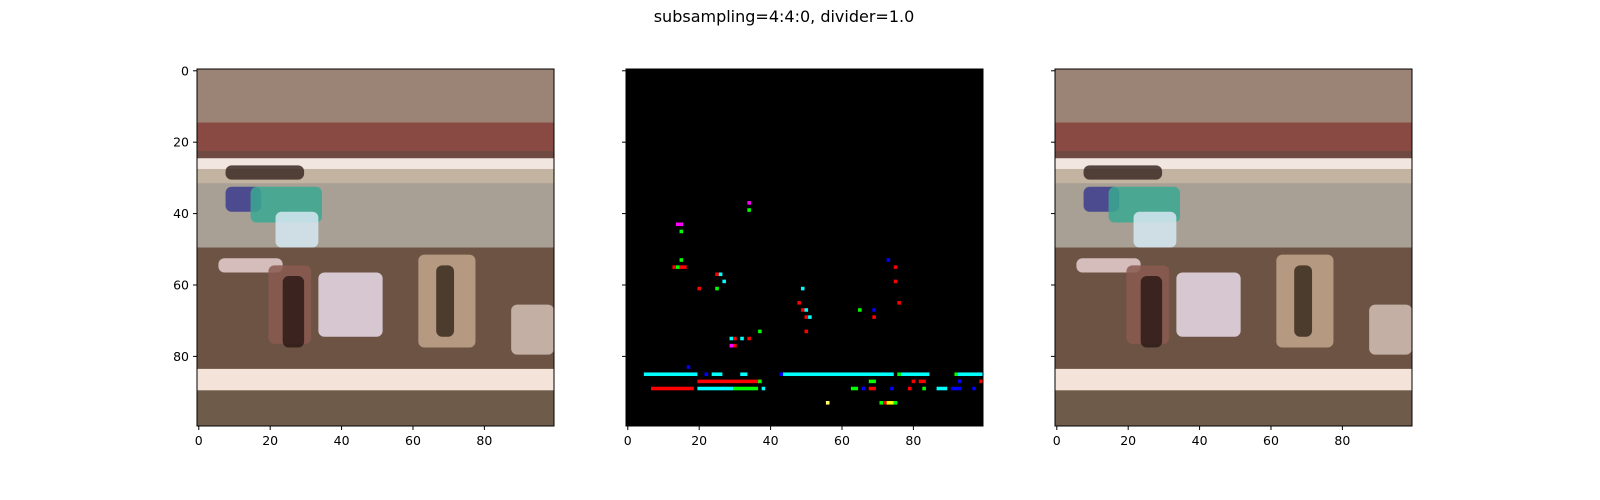 The width and height of the screenshot is (1600, 500). What do you see at coordinates (181, 284) in the screenshot?
I see `y-tick-label: 60` at bounding box center [181, 284].